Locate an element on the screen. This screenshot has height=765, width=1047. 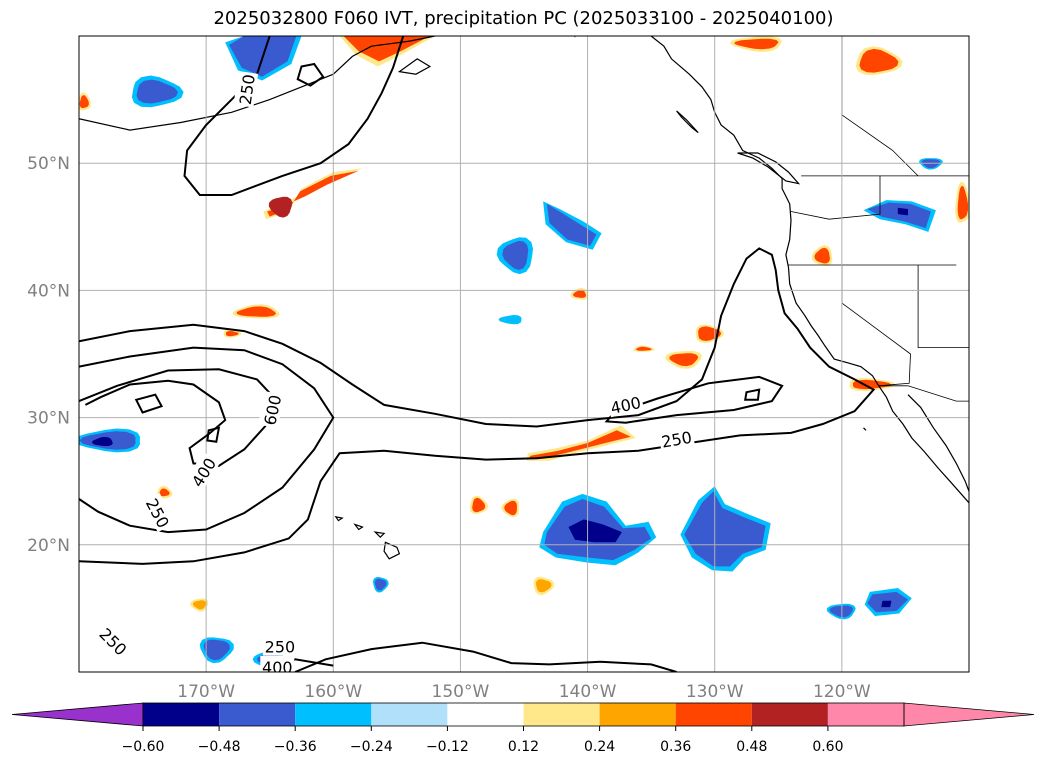
border-ca-nv is located at coordinates (876, 326).